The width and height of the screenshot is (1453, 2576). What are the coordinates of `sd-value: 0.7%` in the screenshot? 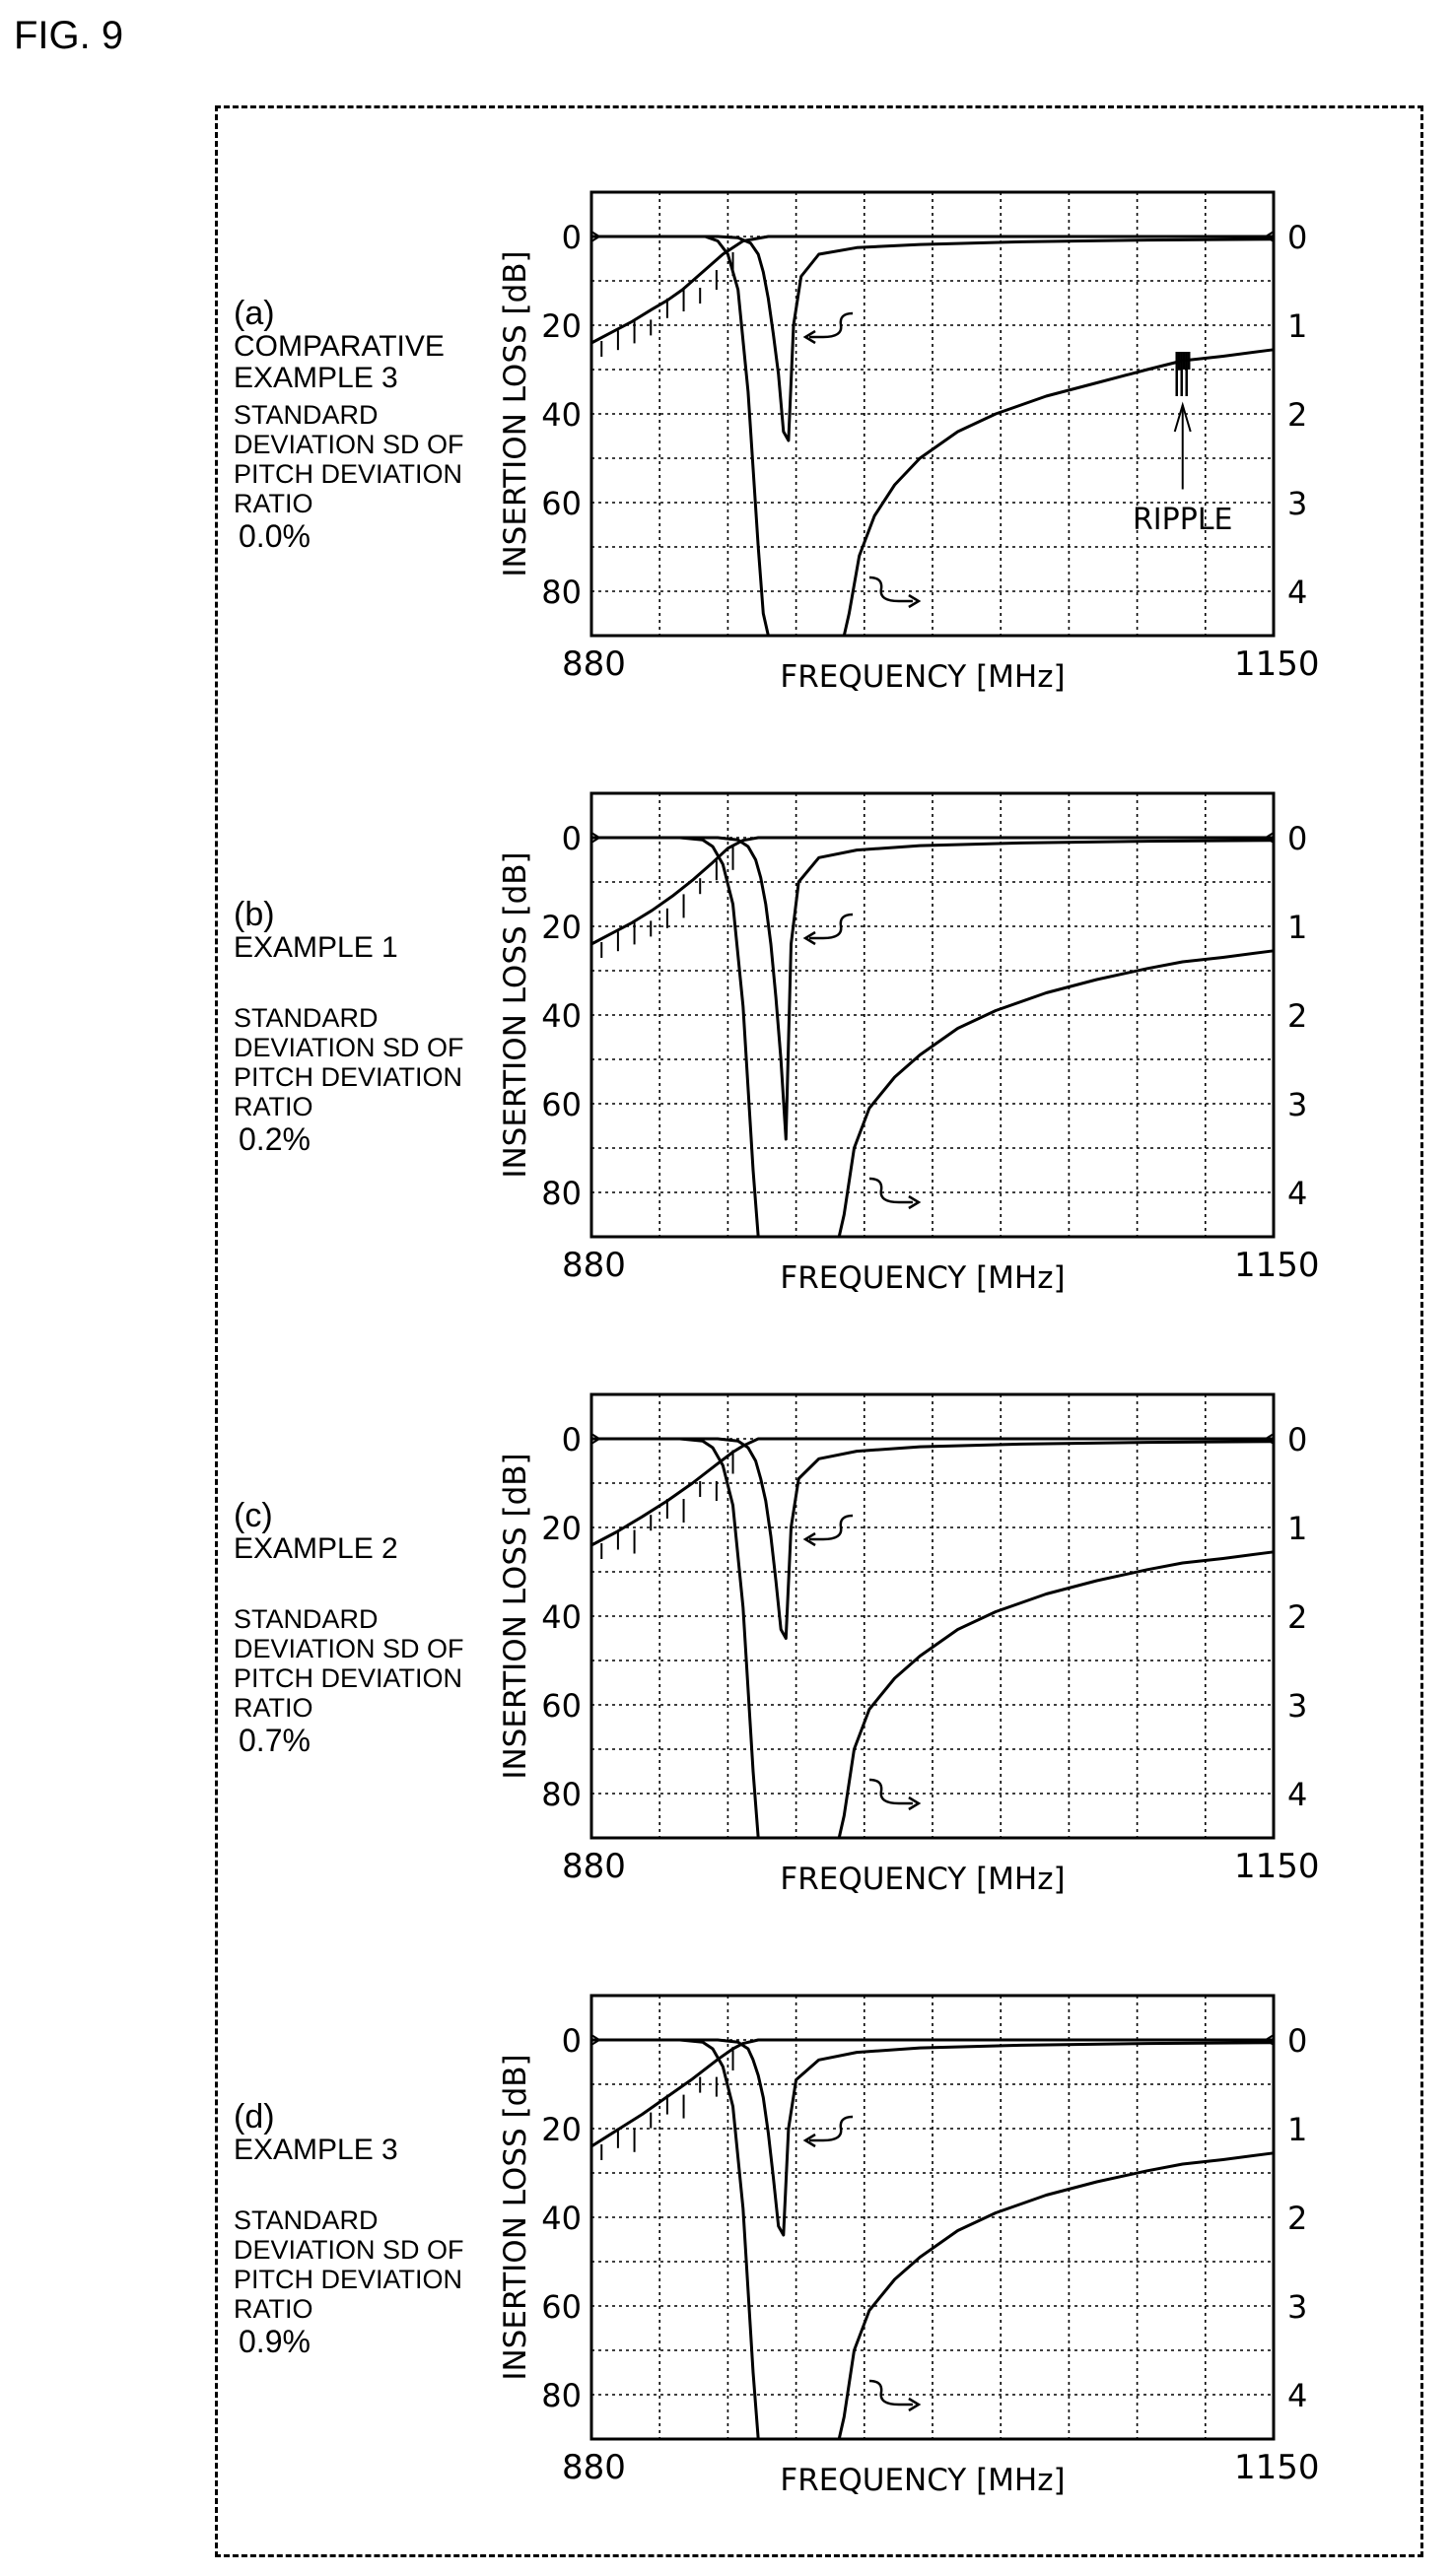 It's located at (275, 1741).